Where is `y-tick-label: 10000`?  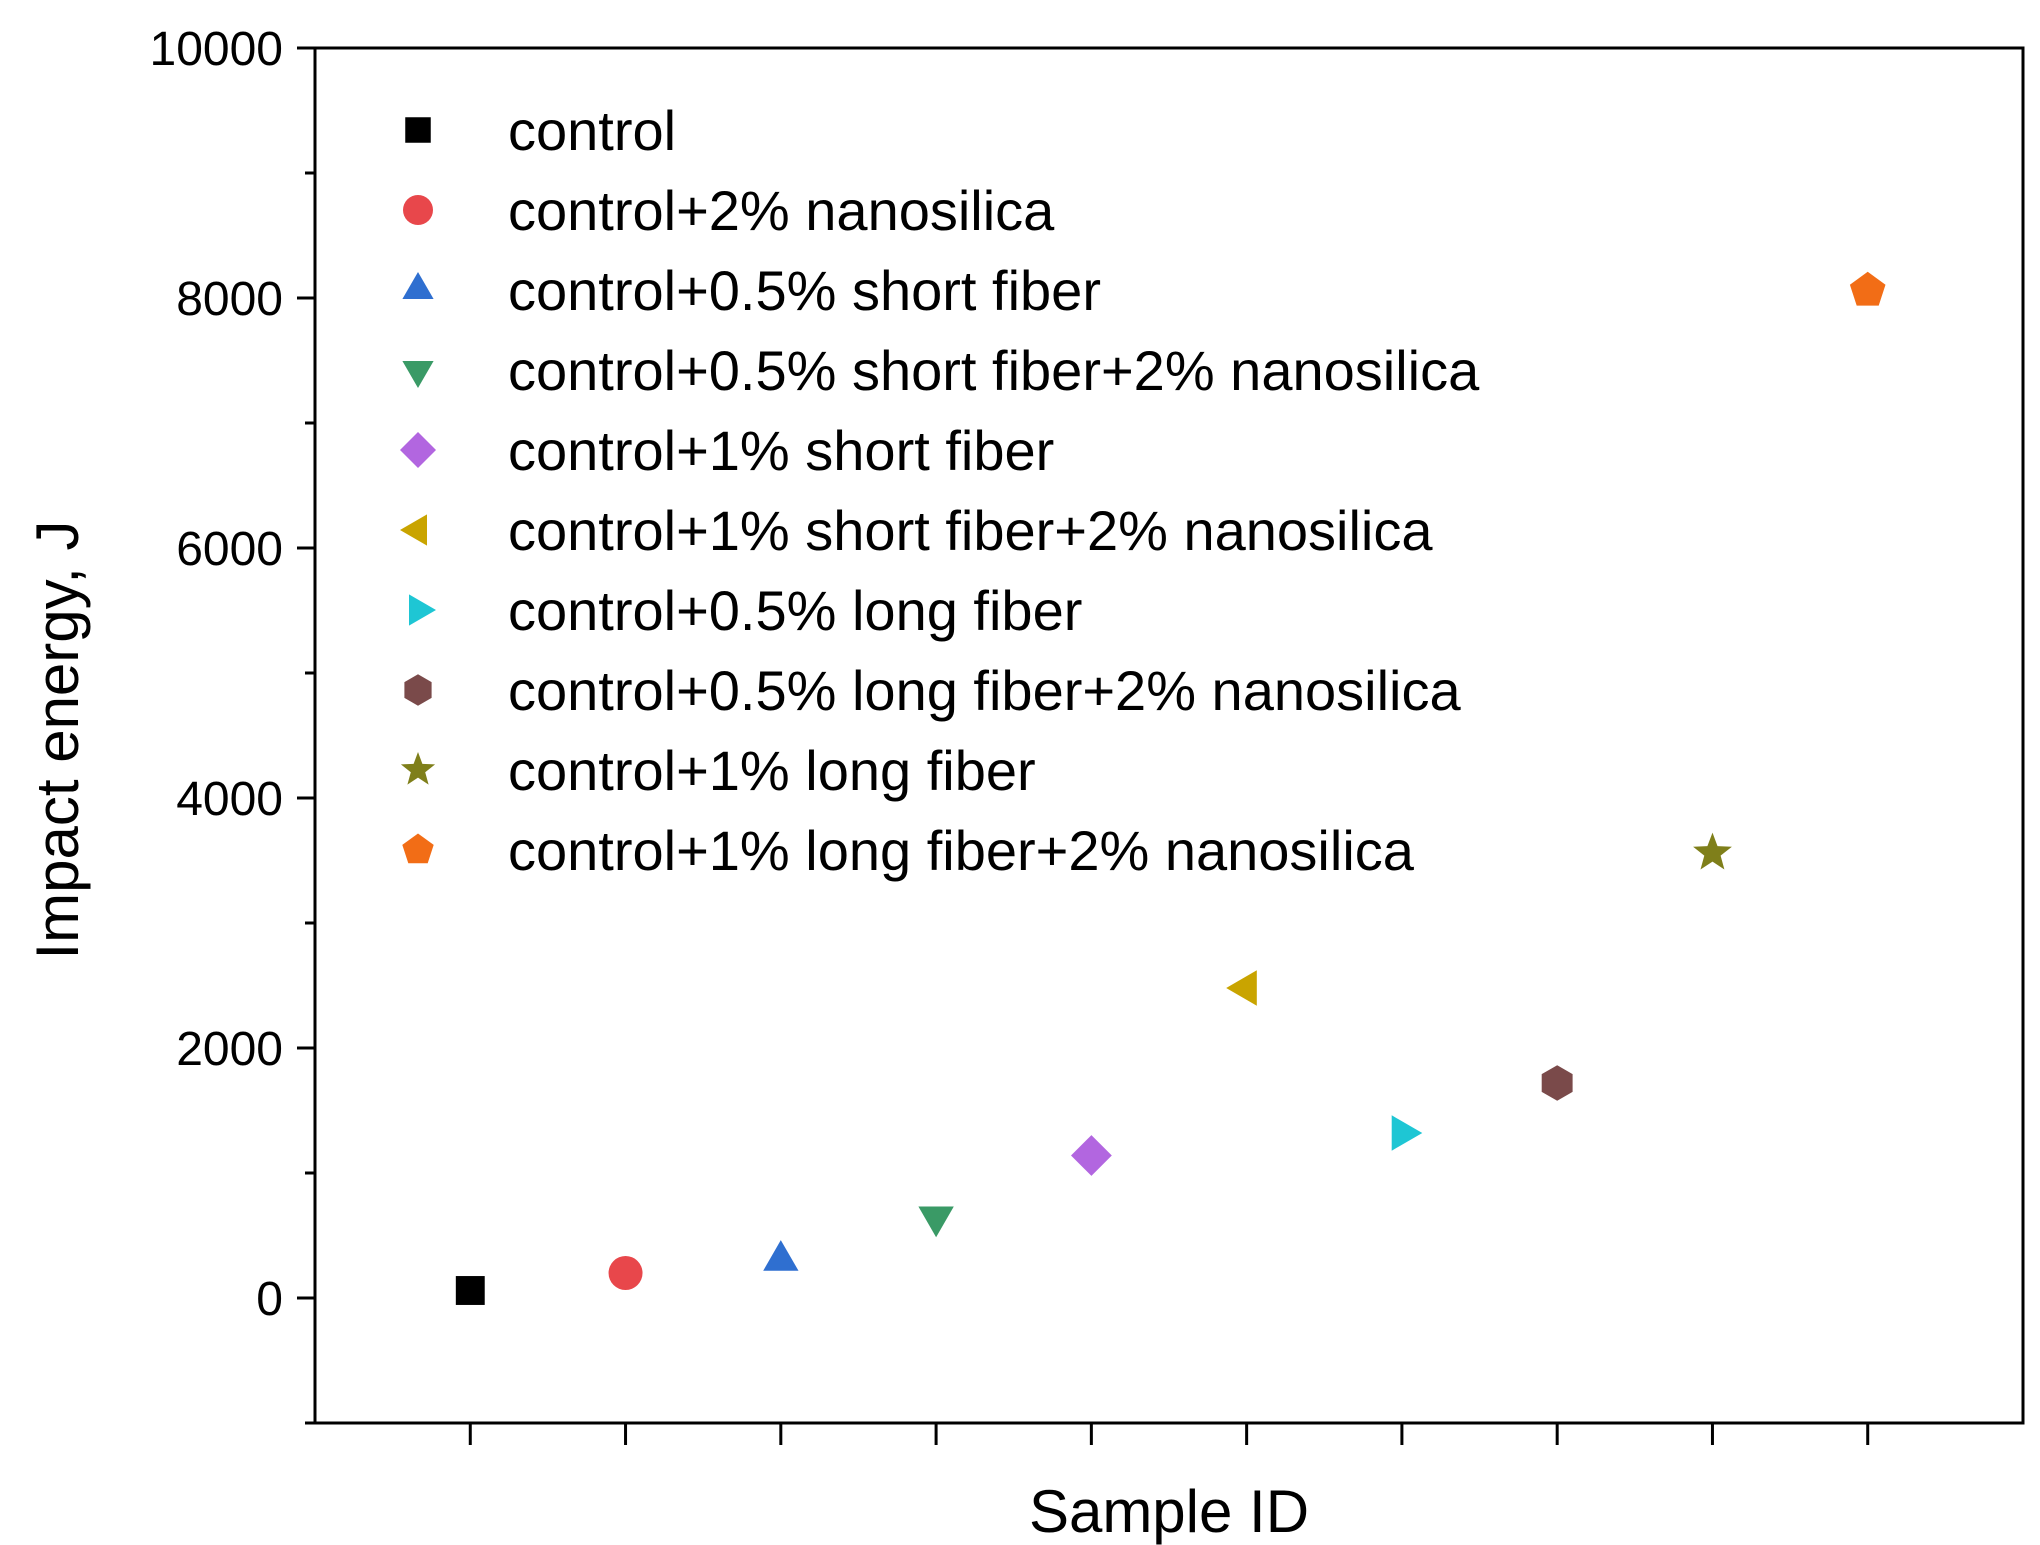
y-tick-label: 10000 is located at coordinates (216, 49).